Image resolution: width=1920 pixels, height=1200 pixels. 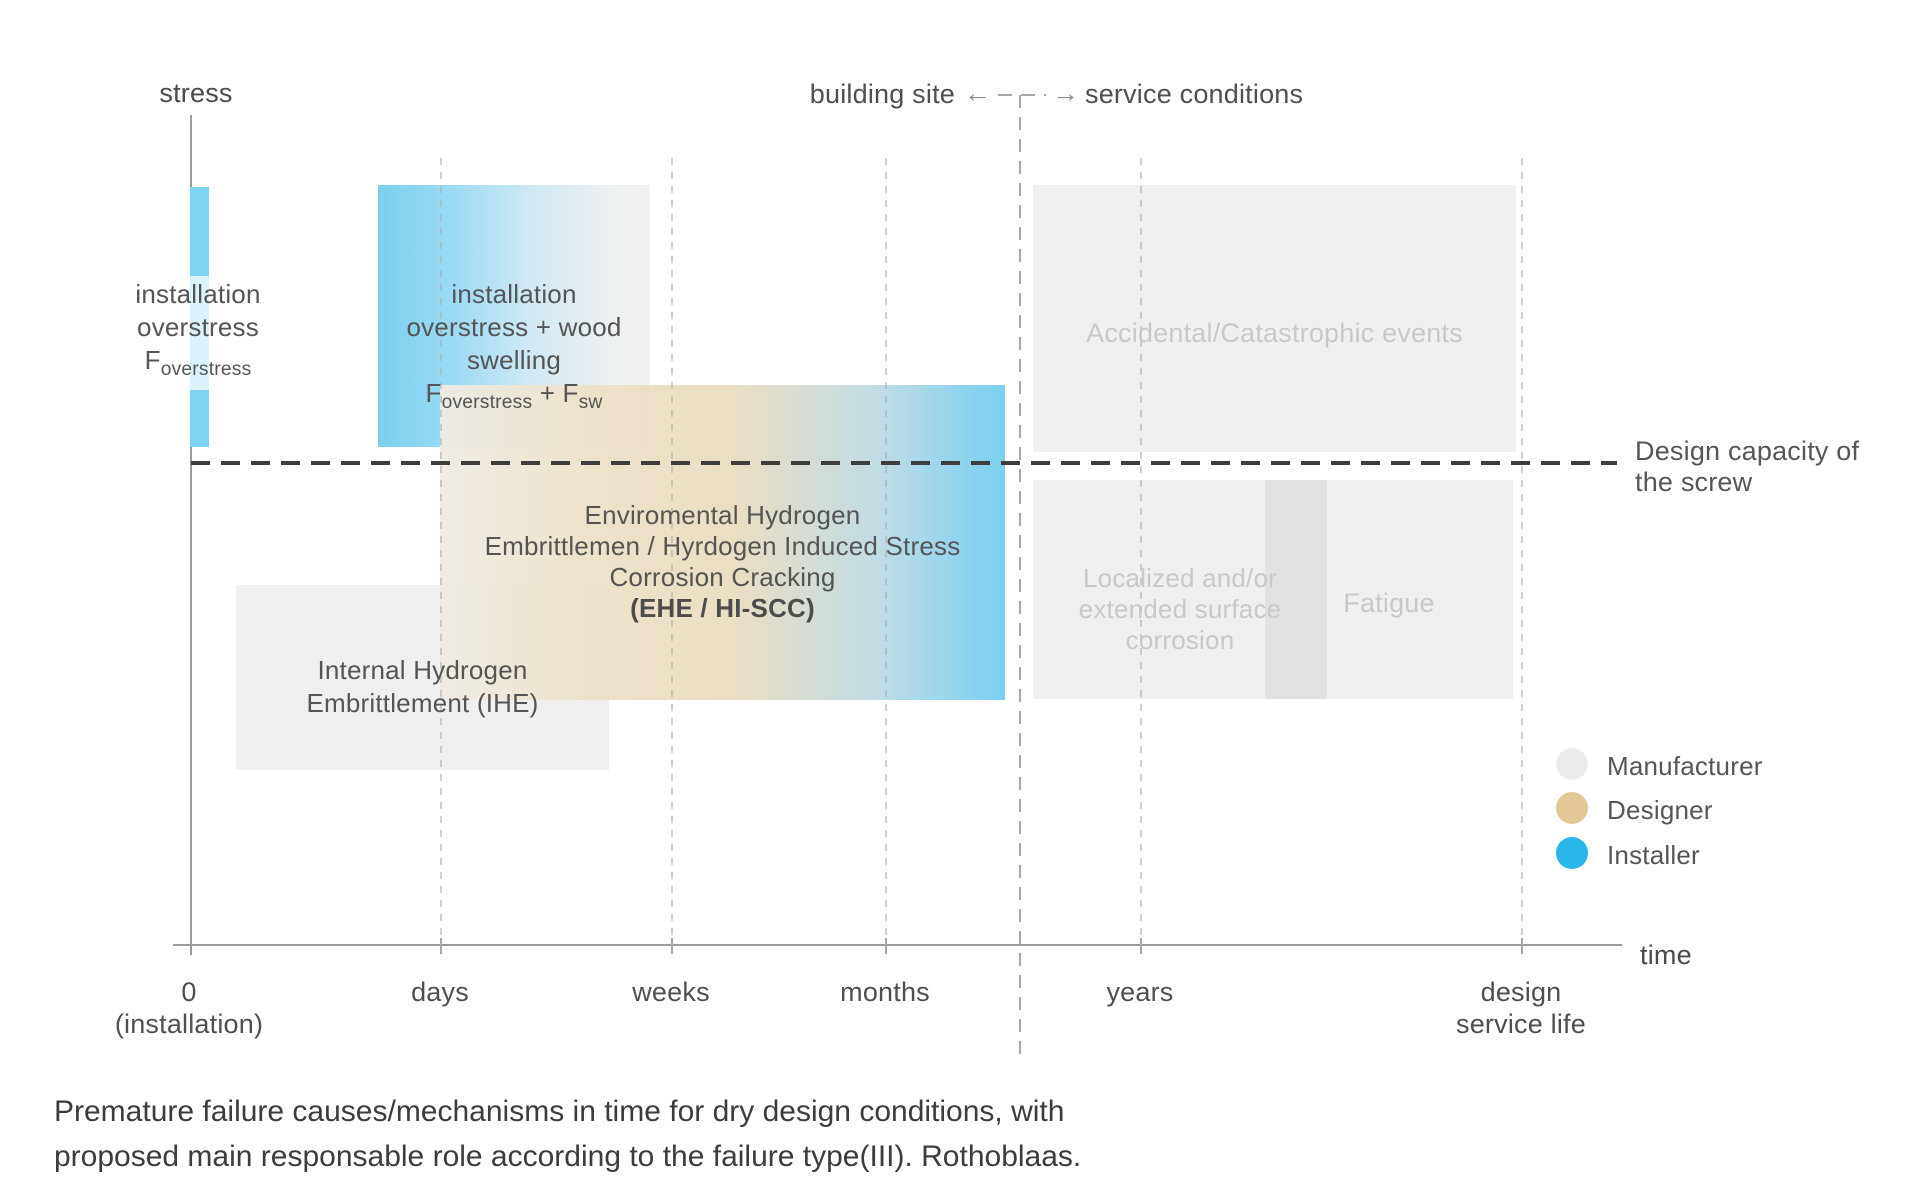 I want to click on legend-label-installer: Installer, so click(x=1653, y=855).